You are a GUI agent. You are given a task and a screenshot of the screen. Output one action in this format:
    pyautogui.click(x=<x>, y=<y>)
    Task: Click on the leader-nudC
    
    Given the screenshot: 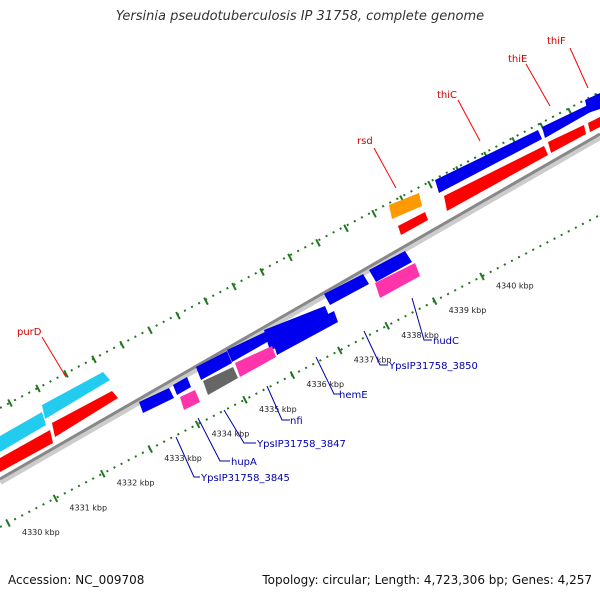 What is the action you would take?
    pyautogui.click(x=421, y=319)
    